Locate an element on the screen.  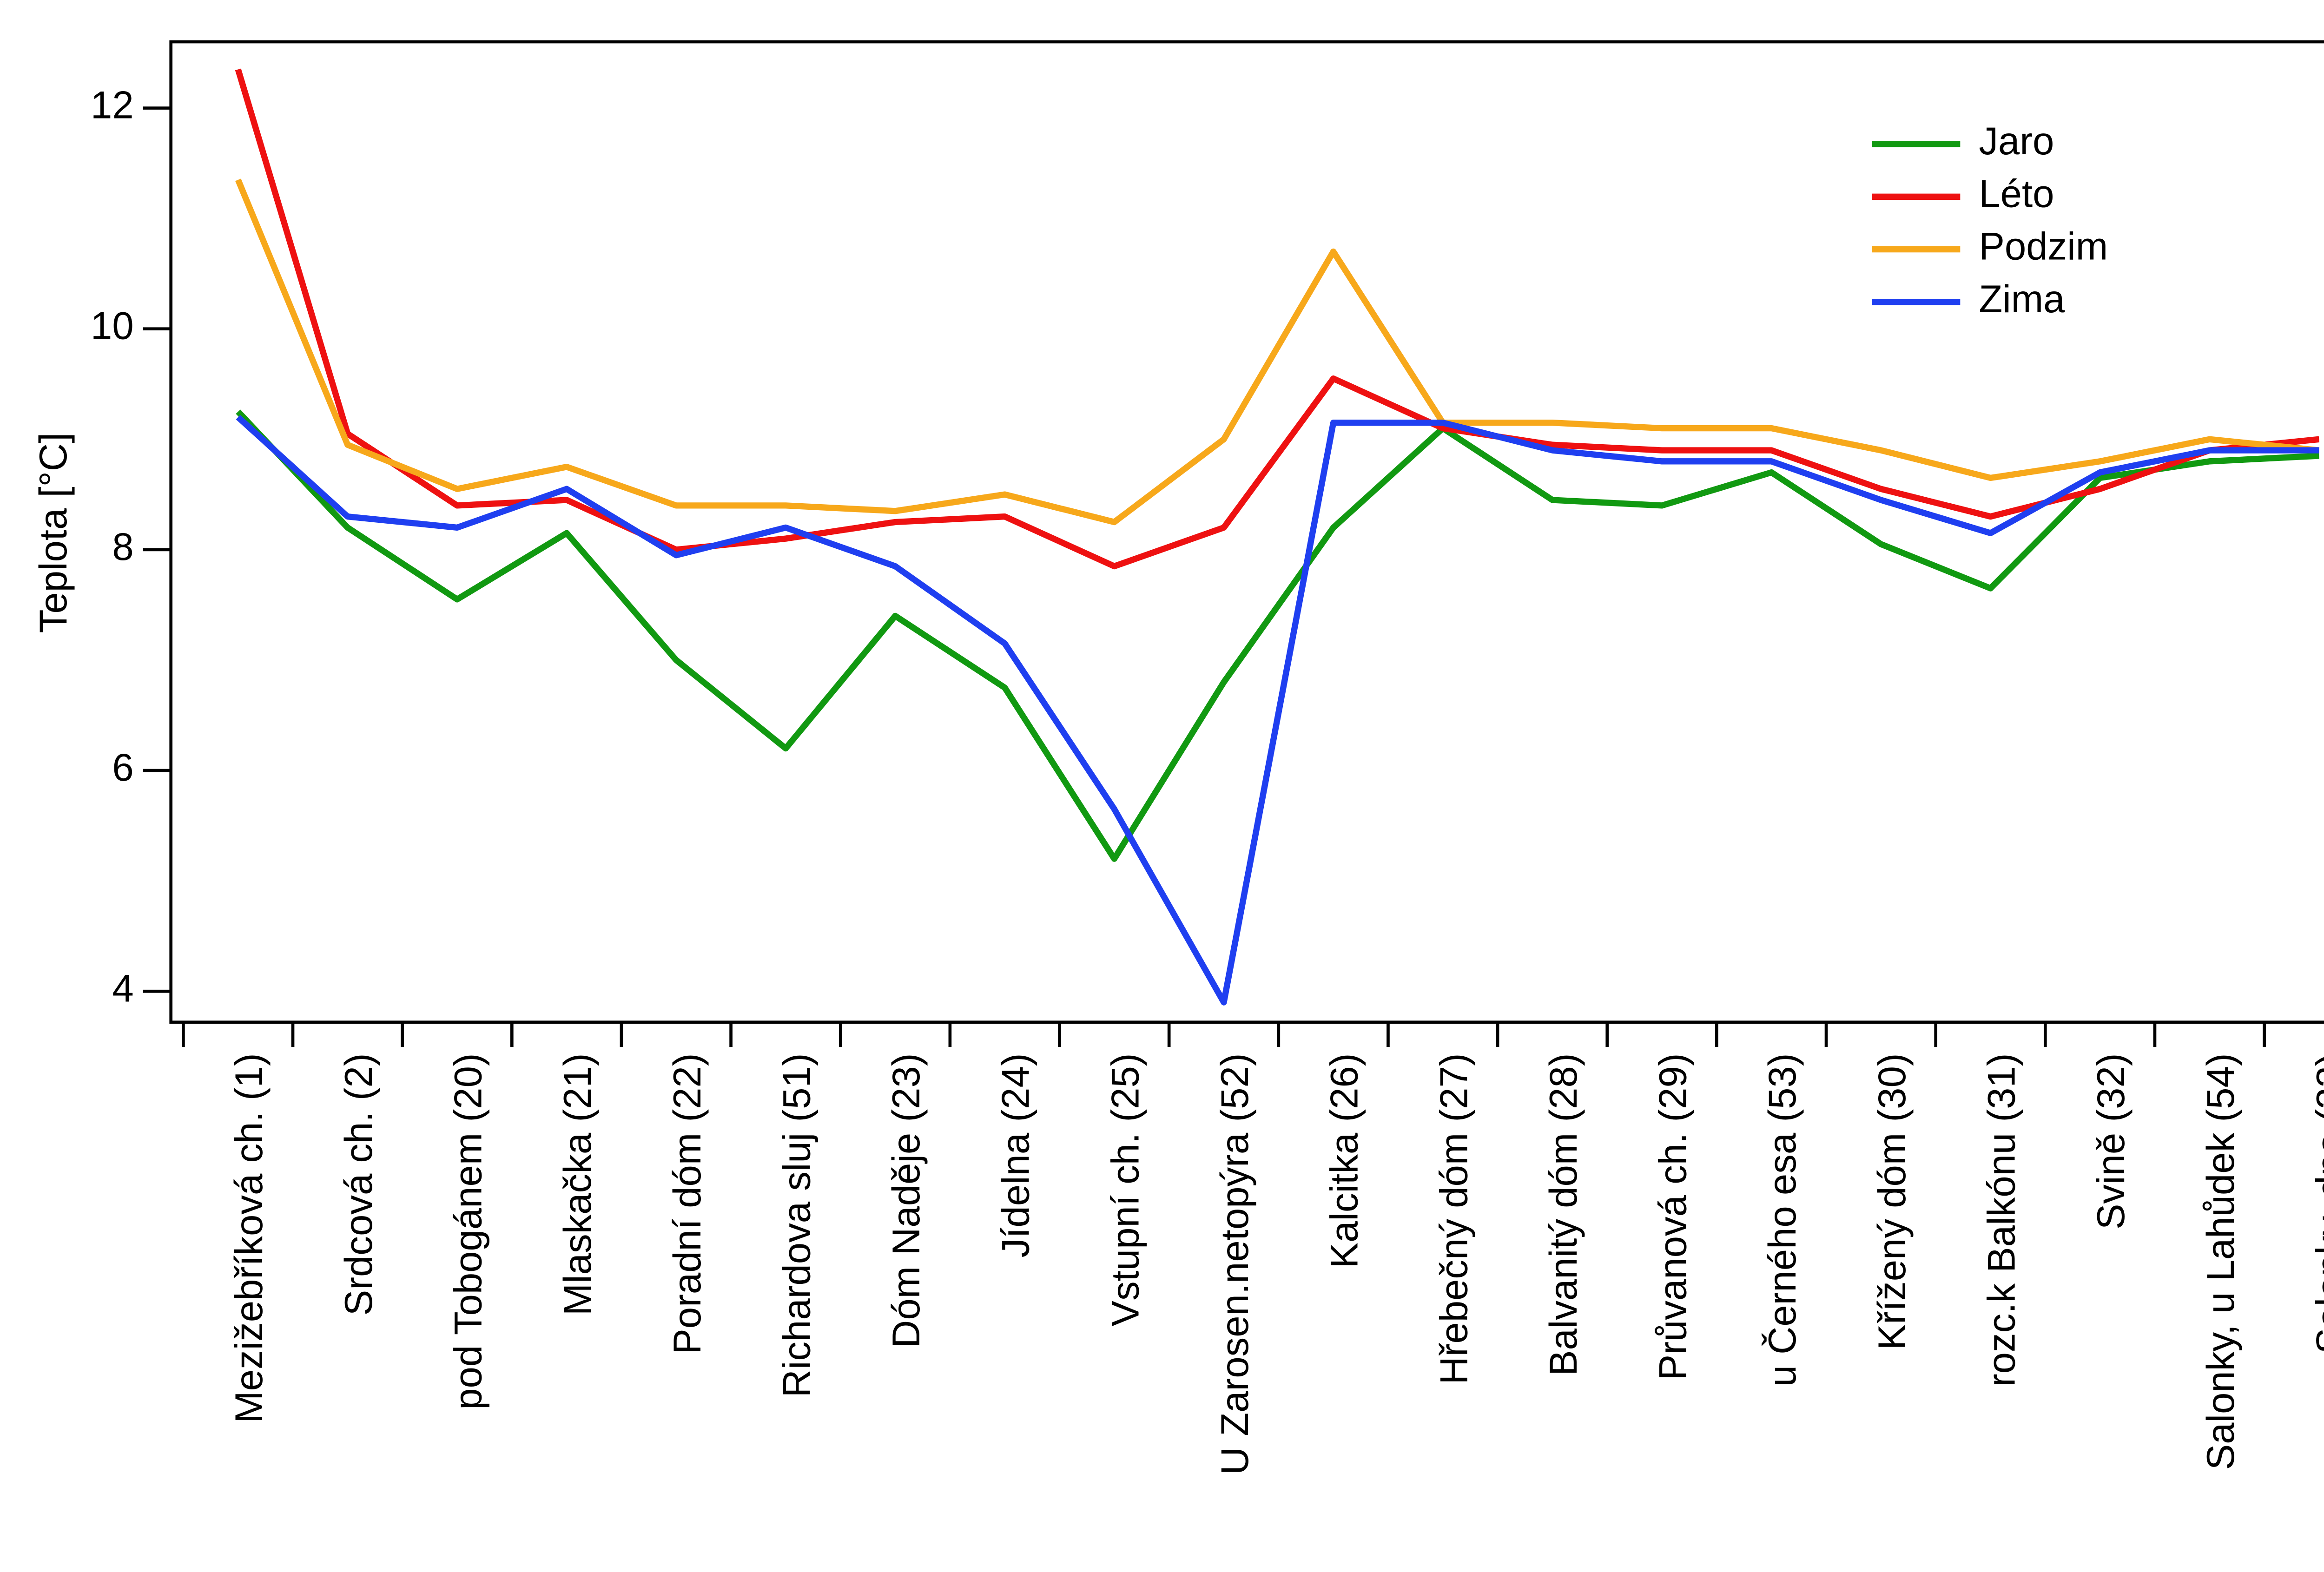
x-tick-label: Poradní dóm (22) is located at coordinates (687, 1204).